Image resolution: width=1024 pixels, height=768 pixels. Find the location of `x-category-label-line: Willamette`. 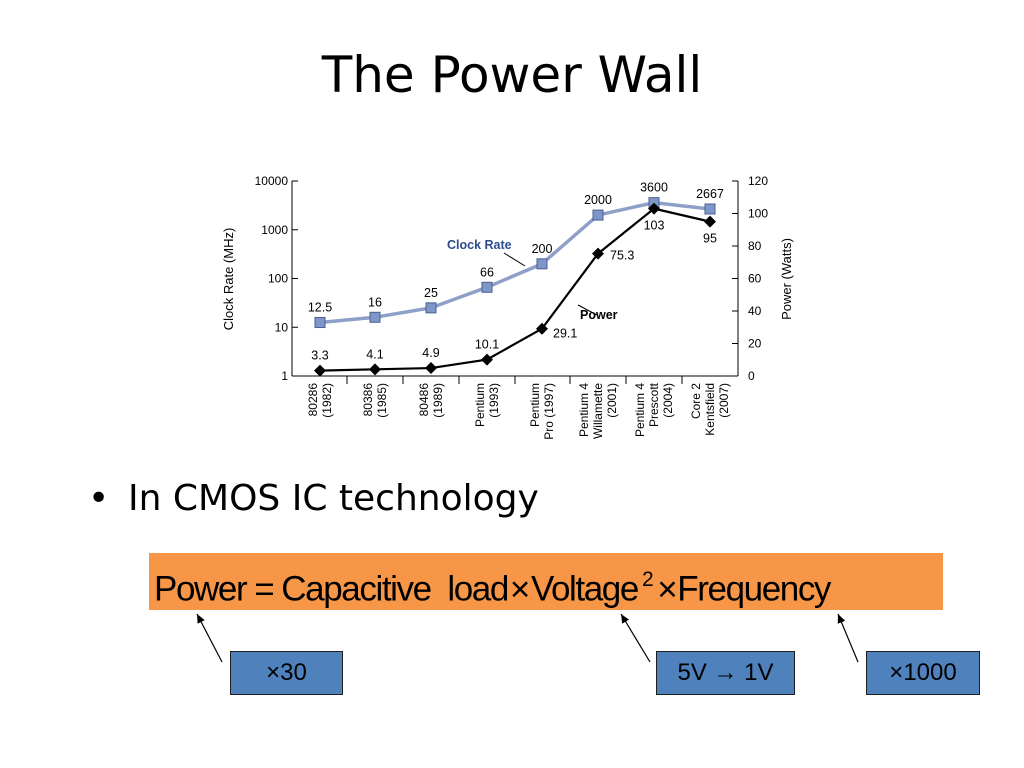

x-category-label-line: Willamette is located at coordinates (598, 411).